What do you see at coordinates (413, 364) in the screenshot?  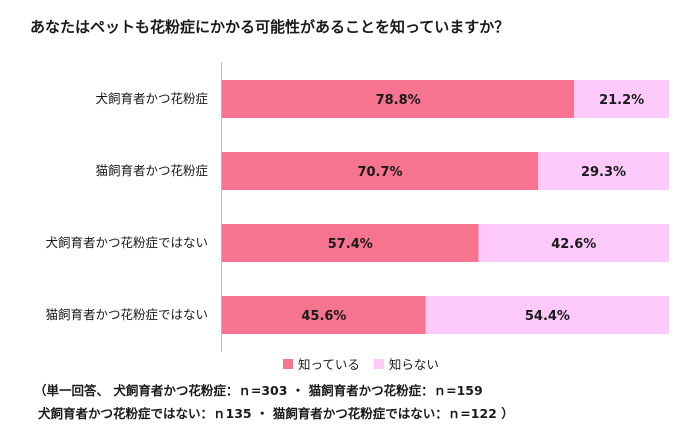 I see `legend-label-unknown: 知らない` at bounding box center [413, 364].